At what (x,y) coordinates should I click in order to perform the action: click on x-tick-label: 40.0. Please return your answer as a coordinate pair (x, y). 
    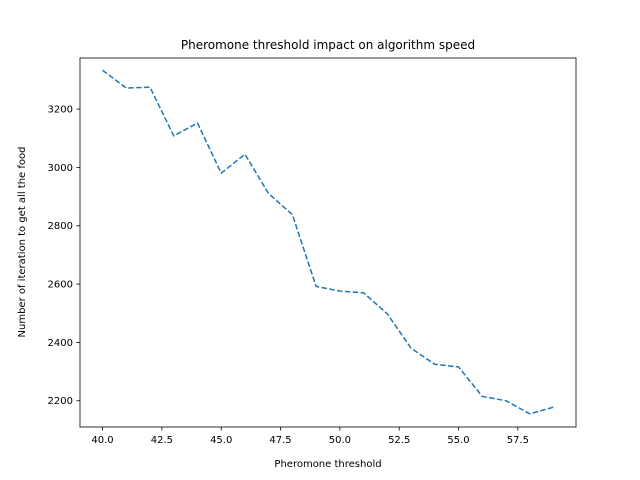
    Looking at the image, I should click on (102, 440).